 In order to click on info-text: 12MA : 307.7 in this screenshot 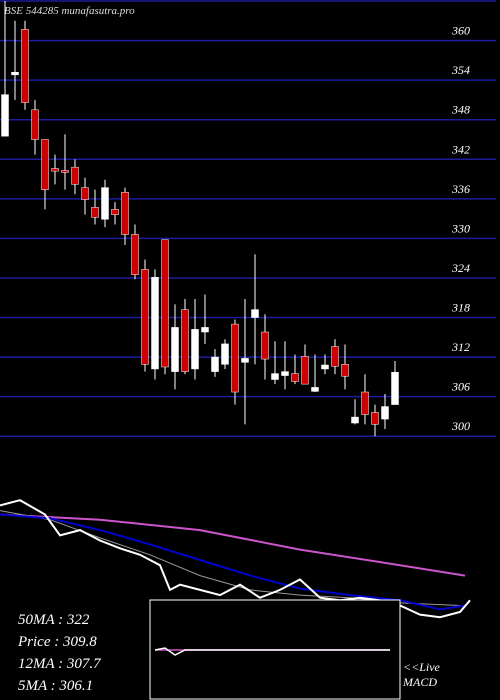, I will do `click(60, 664)`.